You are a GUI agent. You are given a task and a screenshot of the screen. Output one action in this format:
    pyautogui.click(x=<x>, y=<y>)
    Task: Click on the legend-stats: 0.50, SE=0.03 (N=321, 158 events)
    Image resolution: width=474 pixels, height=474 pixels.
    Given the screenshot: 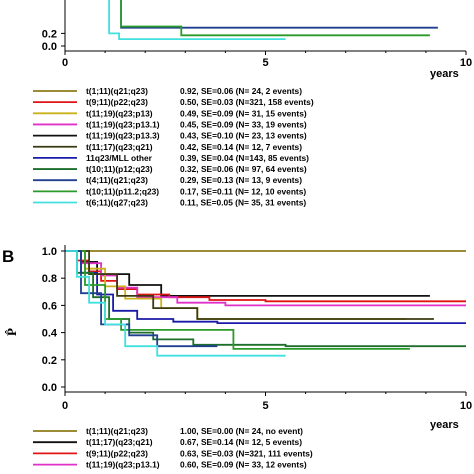 What is the action you would take?
    pyautogui.click(x=247, y=102)
    